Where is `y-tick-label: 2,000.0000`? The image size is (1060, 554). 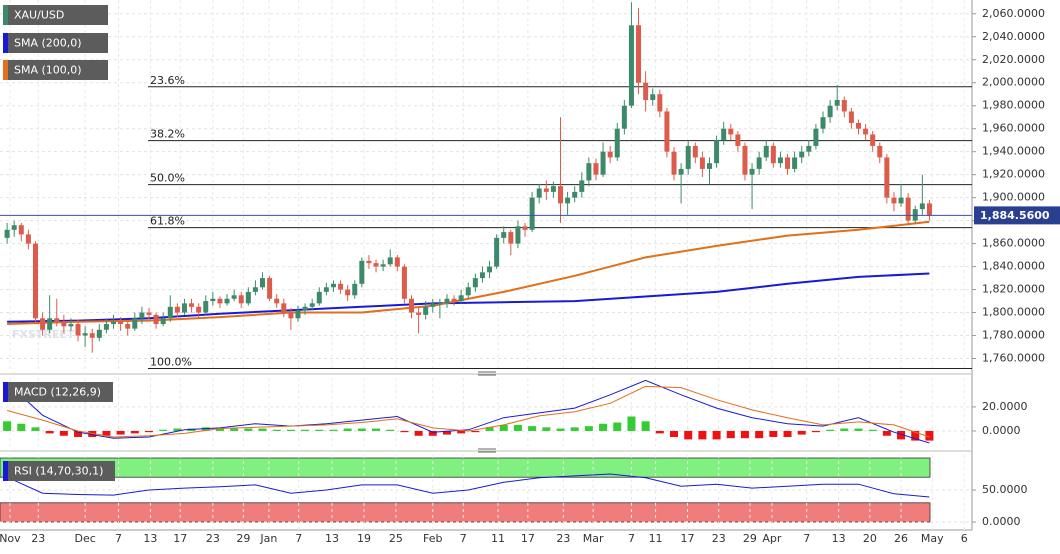 y-tick-label: 2,000.0000 is located at coordinates (1013, 82).